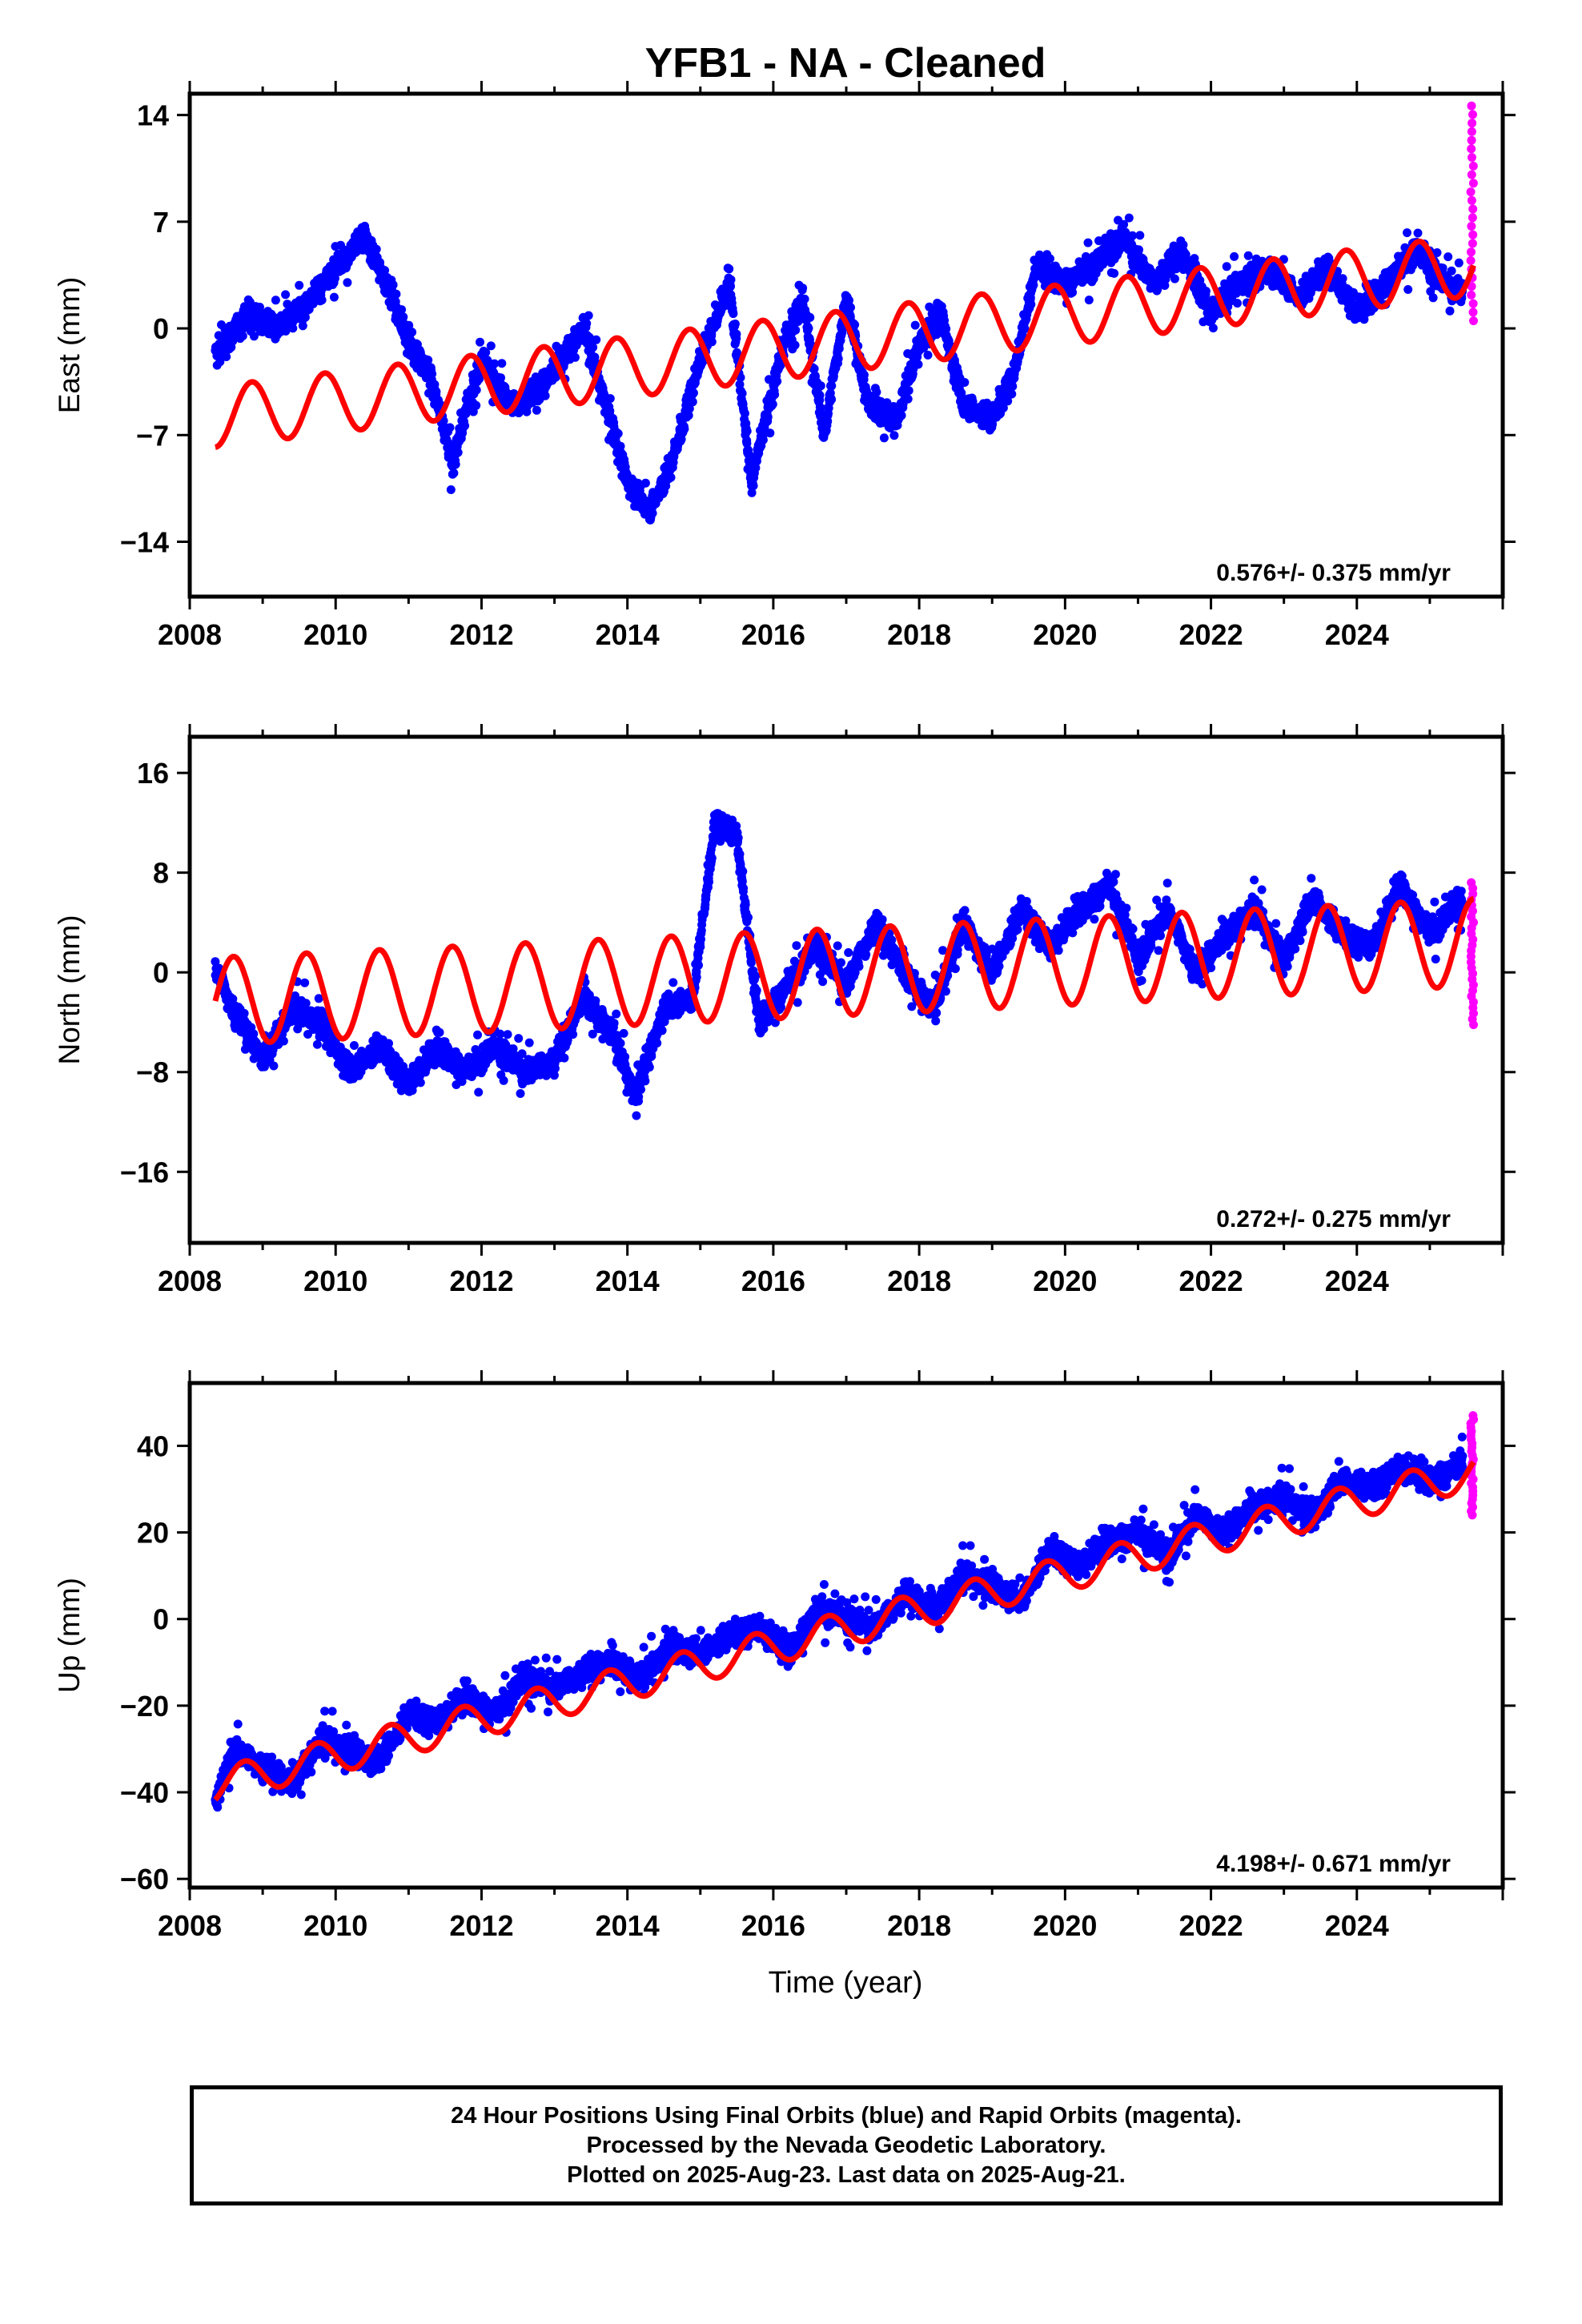  Describe the element at coordinates (840, 369) in the screenshot. I see `final-orbit-points` at that location.